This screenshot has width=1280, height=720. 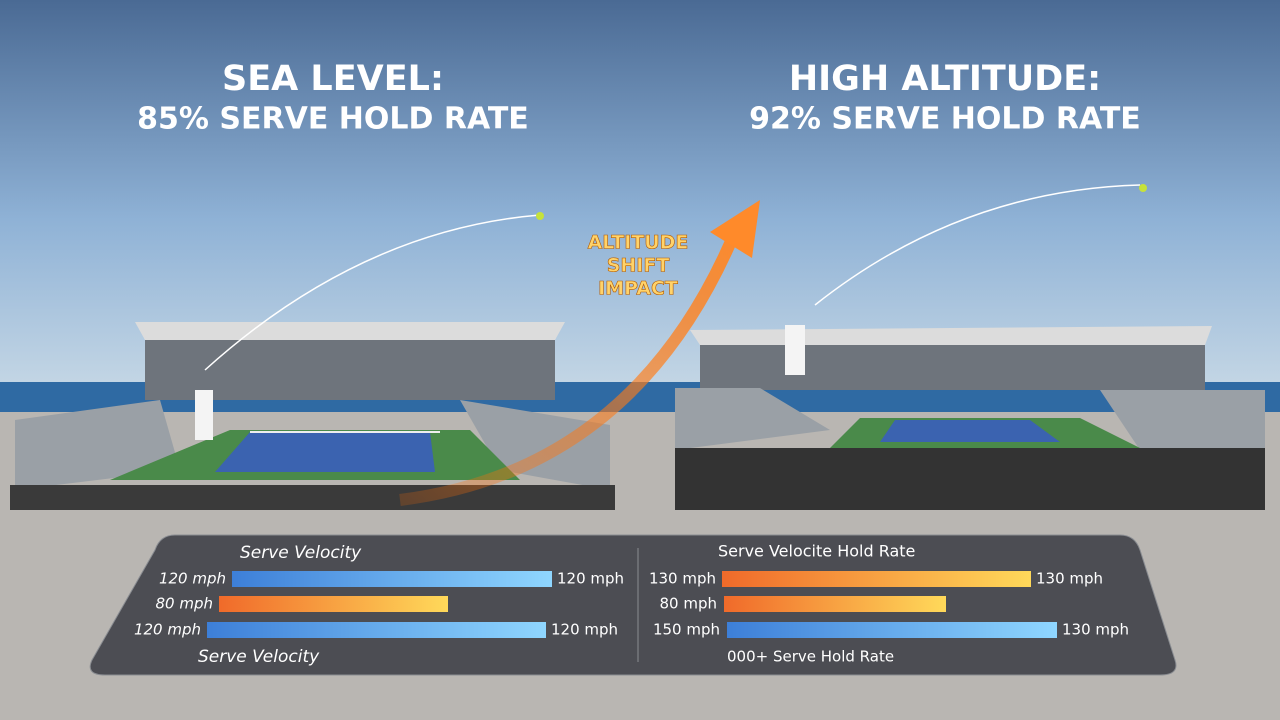 What do you see at coordinates (945, 119) in the screenshot?
I see `right-subtitle: 92% SERVE HOLD RATE` at bounding box center [945, 119].